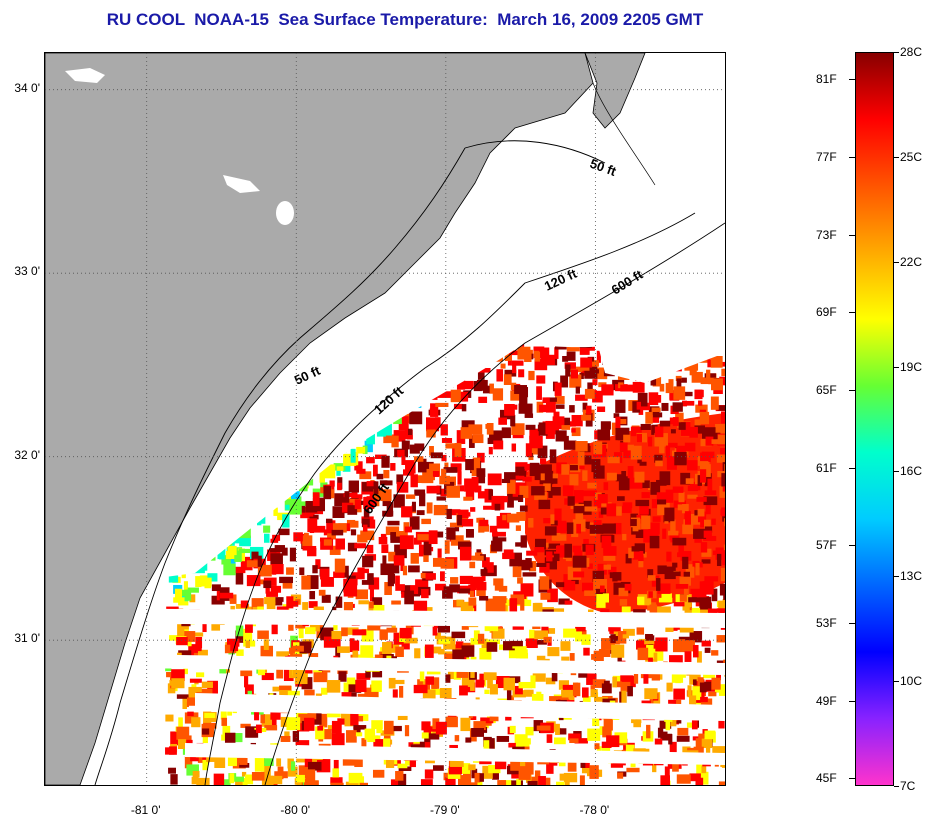 The image size is (928, 817). Describe the element at coordinates (911, 366) in the screenshot. I see `colorbar-c-label: 19C` at that location.